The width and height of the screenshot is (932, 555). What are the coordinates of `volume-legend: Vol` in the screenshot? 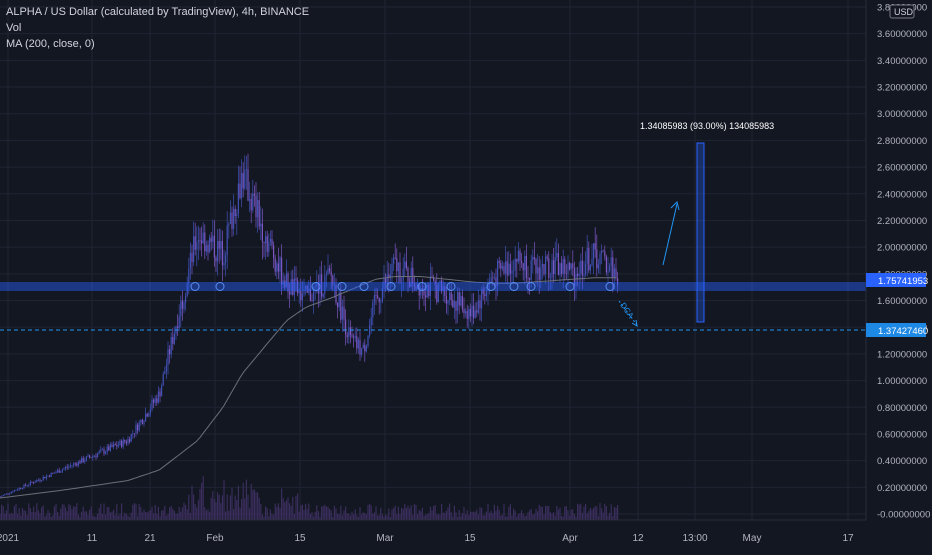 It's located at (14, 28).